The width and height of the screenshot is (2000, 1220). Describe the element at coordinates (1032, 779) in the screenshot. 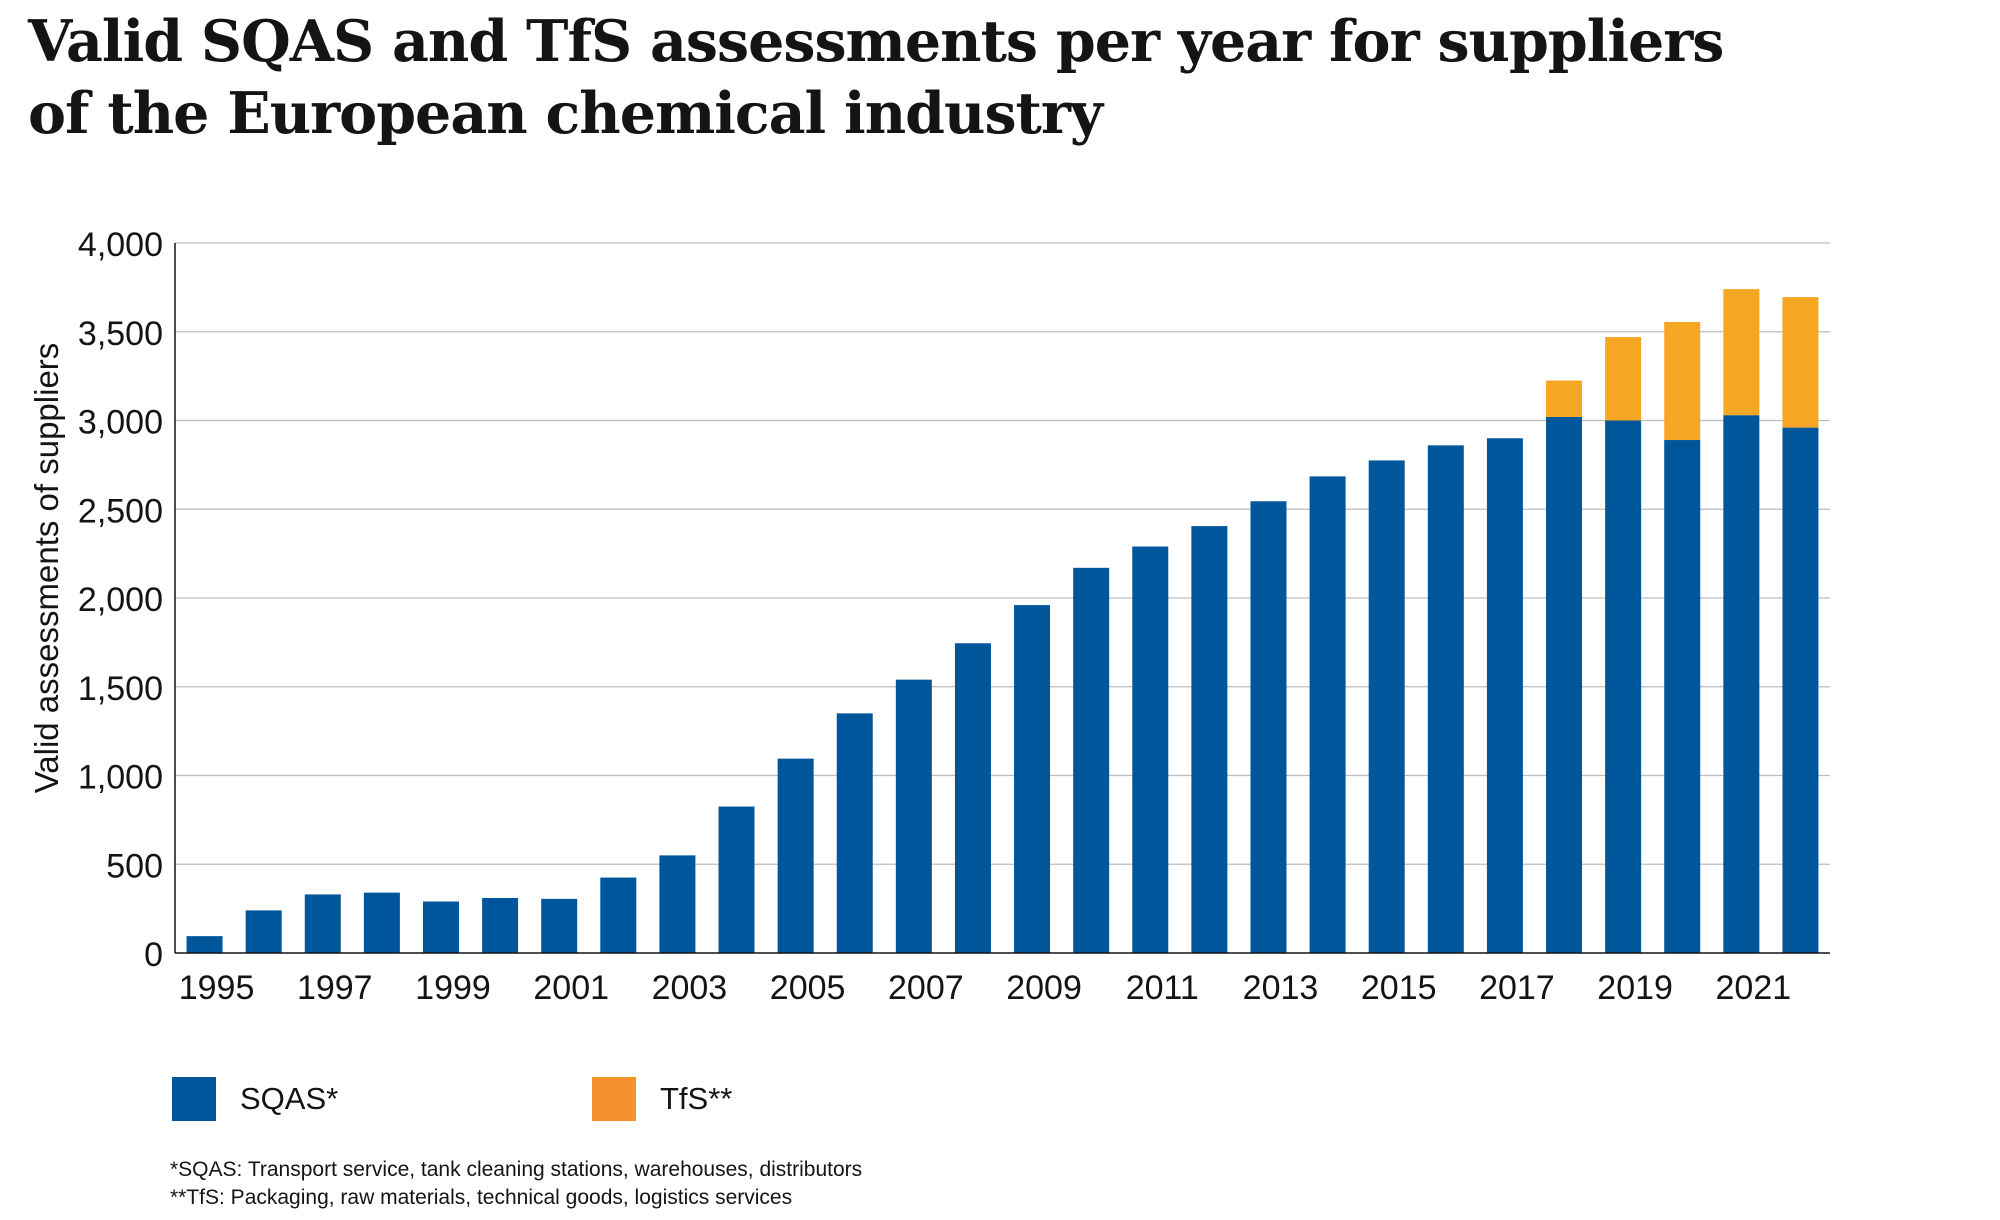

I see `bar-sqas-2009` at that location.